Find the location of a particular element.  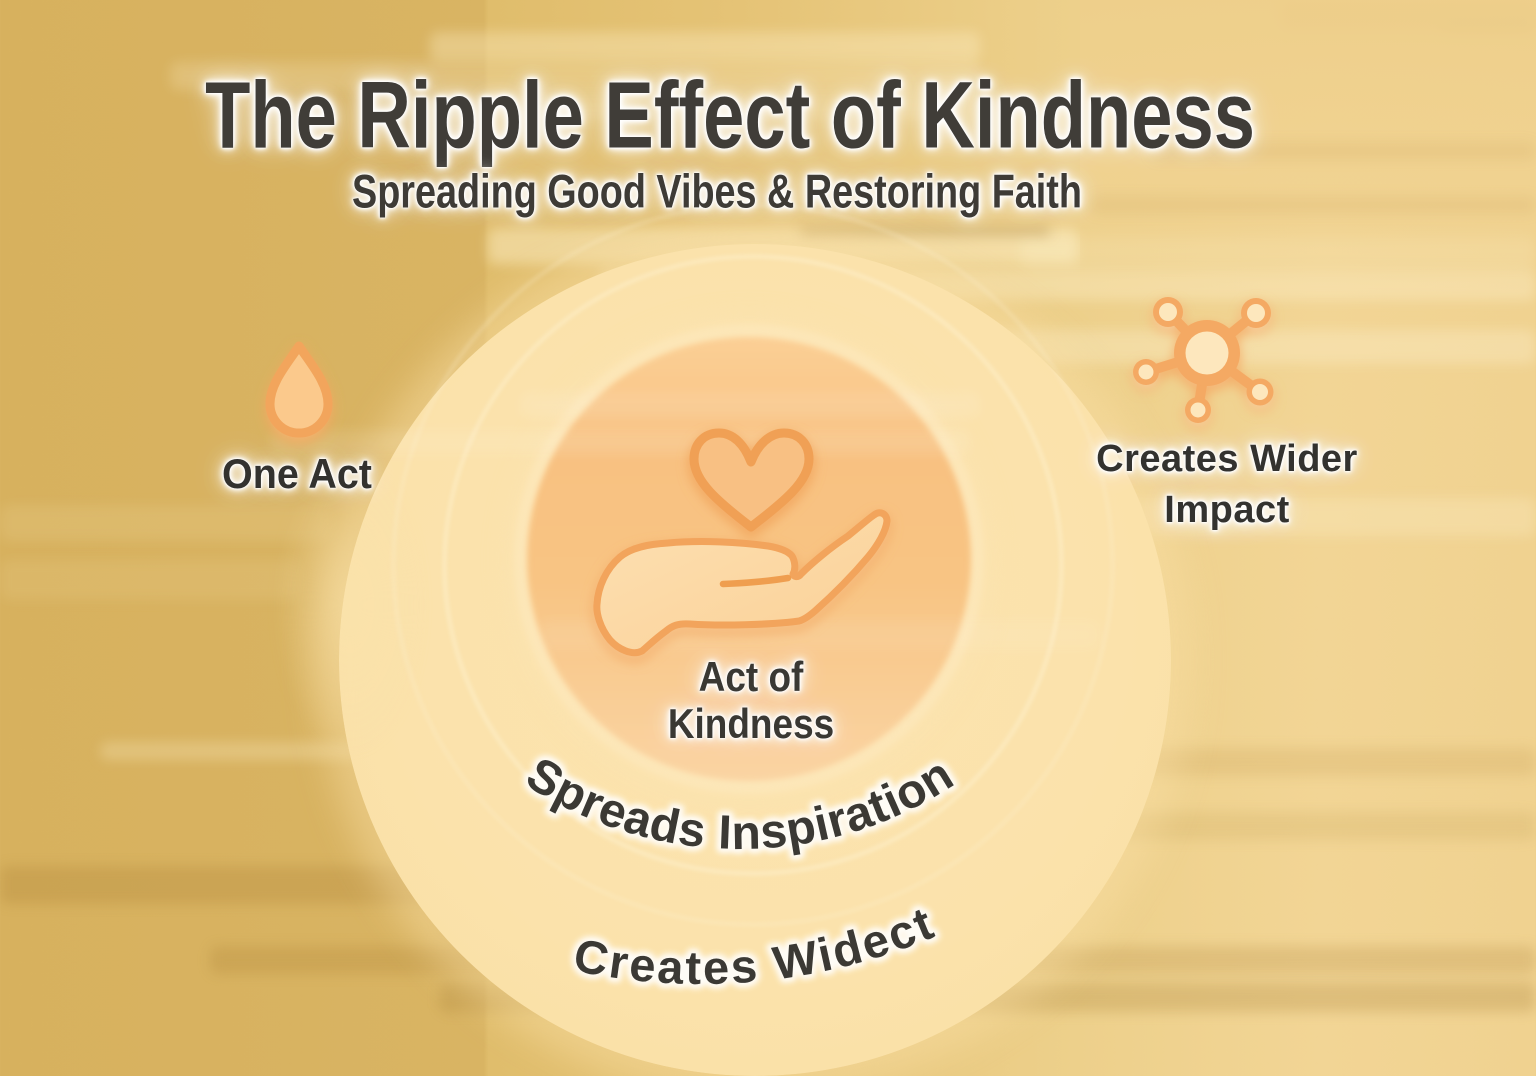

svg-text: Spreads Inspiration is located at coordinates (739, 804).